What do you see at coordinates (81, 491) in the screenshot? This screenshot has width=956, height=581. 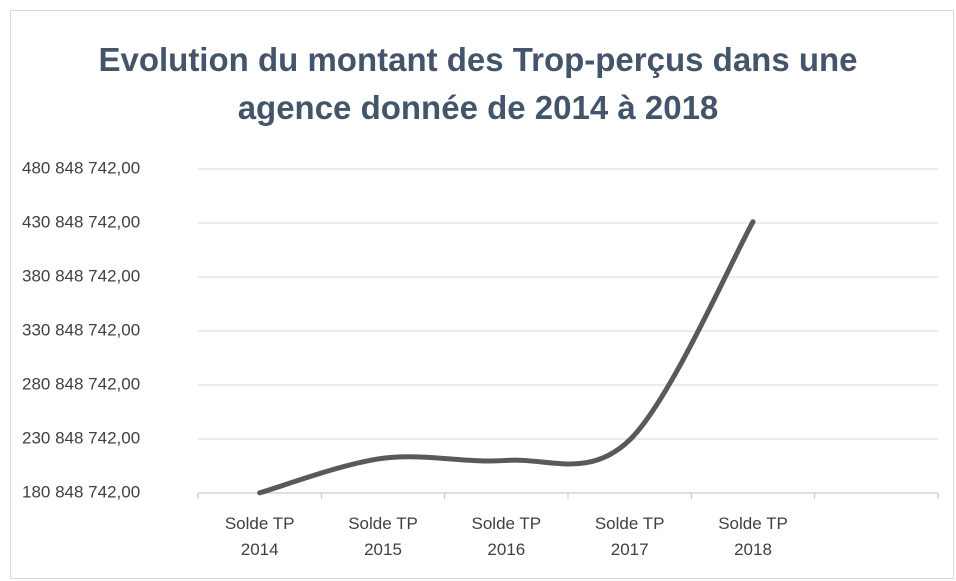 I see `y-tick-label: 180 848 742,00` at bounding box center [81, 491].